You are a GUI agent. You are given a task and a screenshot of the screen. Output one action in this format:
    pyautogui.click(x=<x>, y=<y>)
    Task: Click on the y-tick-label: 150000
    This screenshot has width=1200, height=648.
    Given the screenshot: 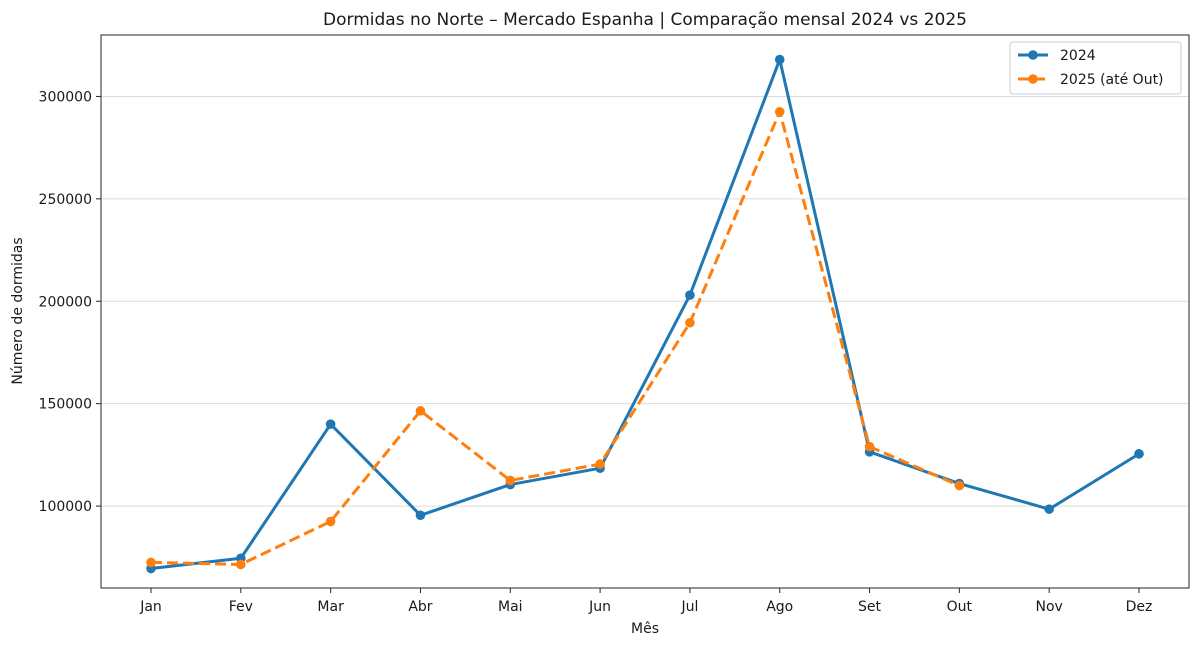 What is the action you would take?
    pyautogui.click(x=65, y=405)
    